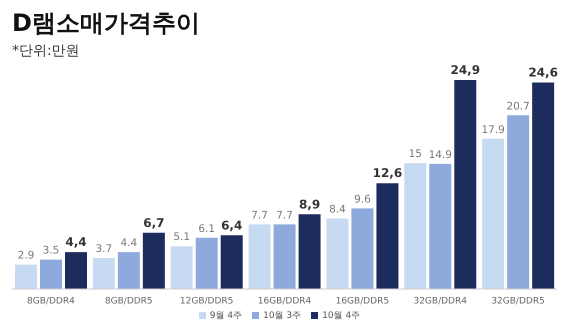 Image resolution: width=569 pixels, height=334 pixels. I want to click on data-label: 15, so click(415, 154).